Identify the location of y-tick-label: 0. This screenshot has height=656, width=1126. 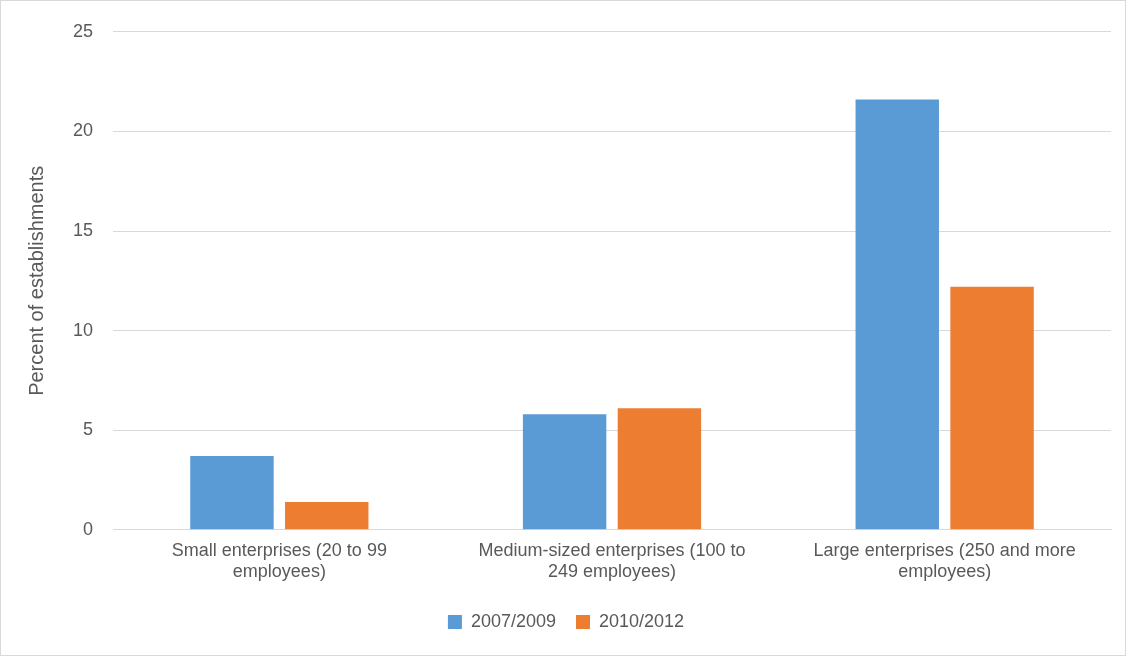
(88, 528).